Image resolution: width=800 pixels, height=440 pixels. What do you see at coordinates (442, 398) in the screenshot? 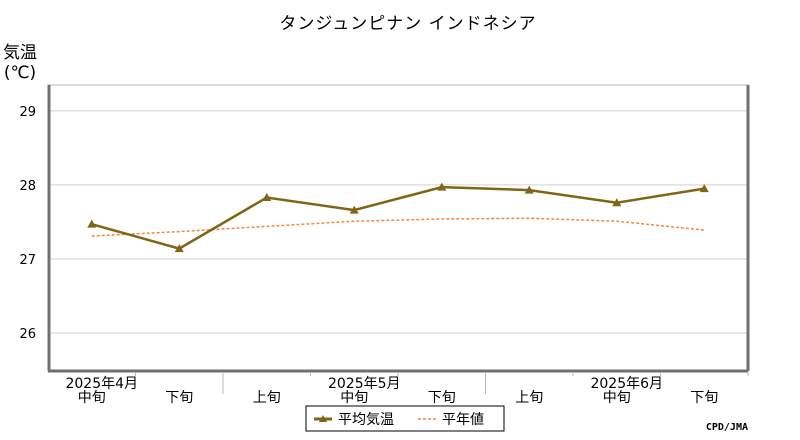
I see `x-tick-label-4: 下旬` at bounding box center [442, 398].